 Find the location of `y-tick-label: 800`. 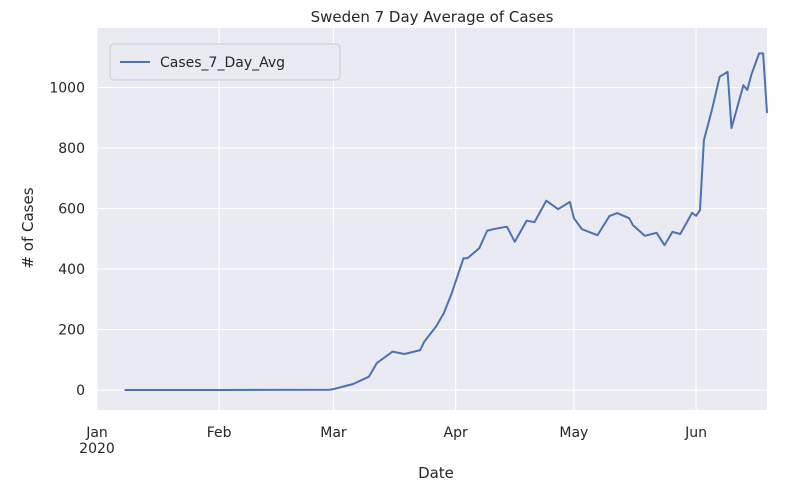

y-tick-label: 800 is located at coordinates (71, 149).